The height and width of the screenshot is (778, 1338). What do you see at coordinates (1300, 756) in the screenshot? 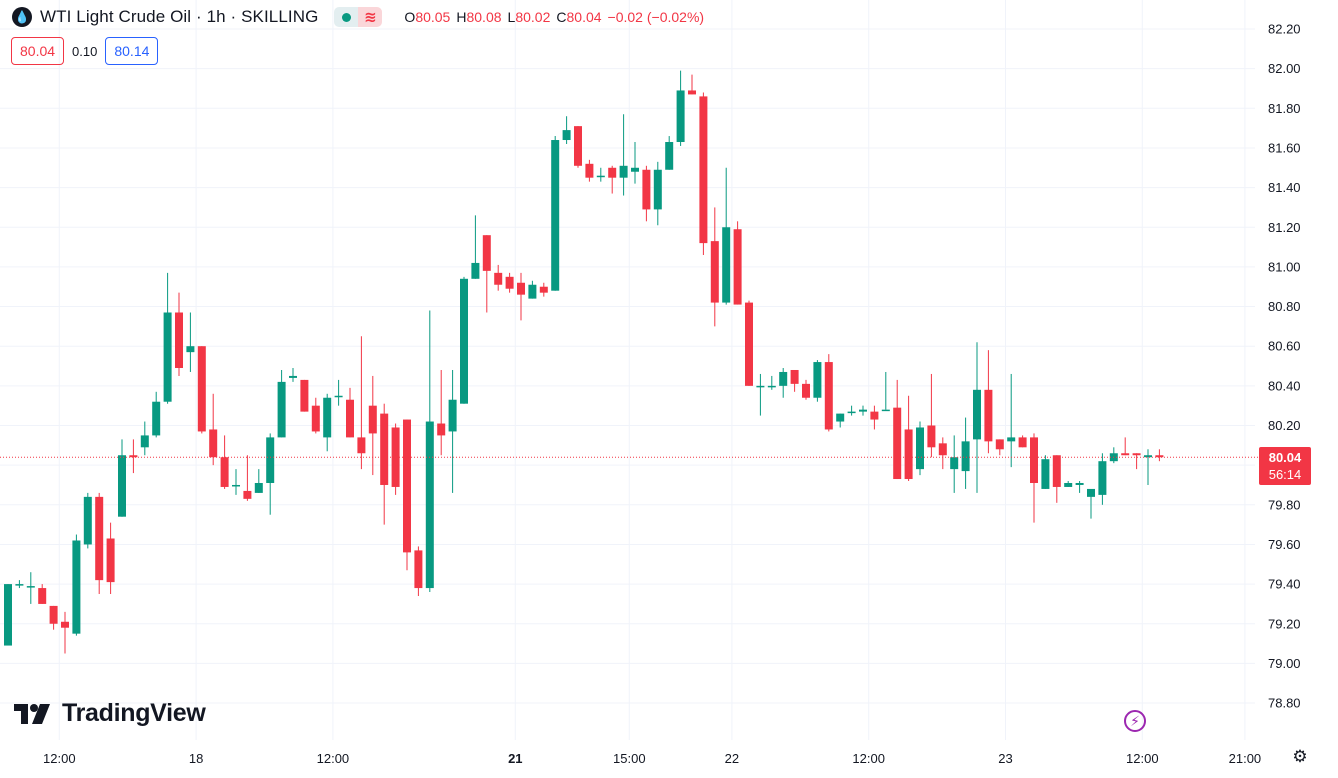
I see `gear-icon: ⚙` at bounding box center [1300, 756].